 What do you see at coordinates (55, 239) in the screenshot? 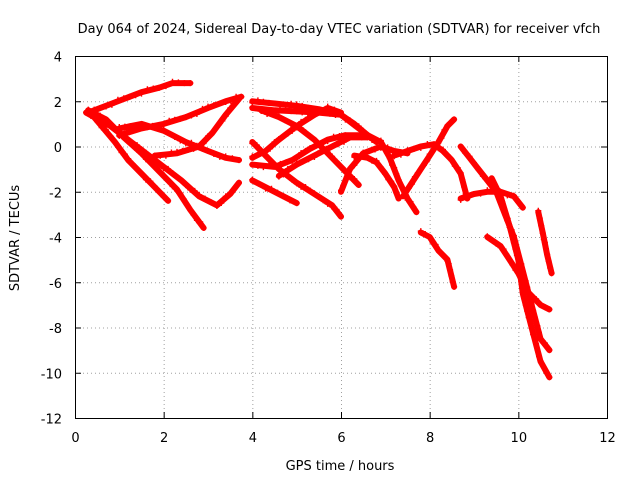
I see `y-tick-label: -4` at bounding box center [55, 239].